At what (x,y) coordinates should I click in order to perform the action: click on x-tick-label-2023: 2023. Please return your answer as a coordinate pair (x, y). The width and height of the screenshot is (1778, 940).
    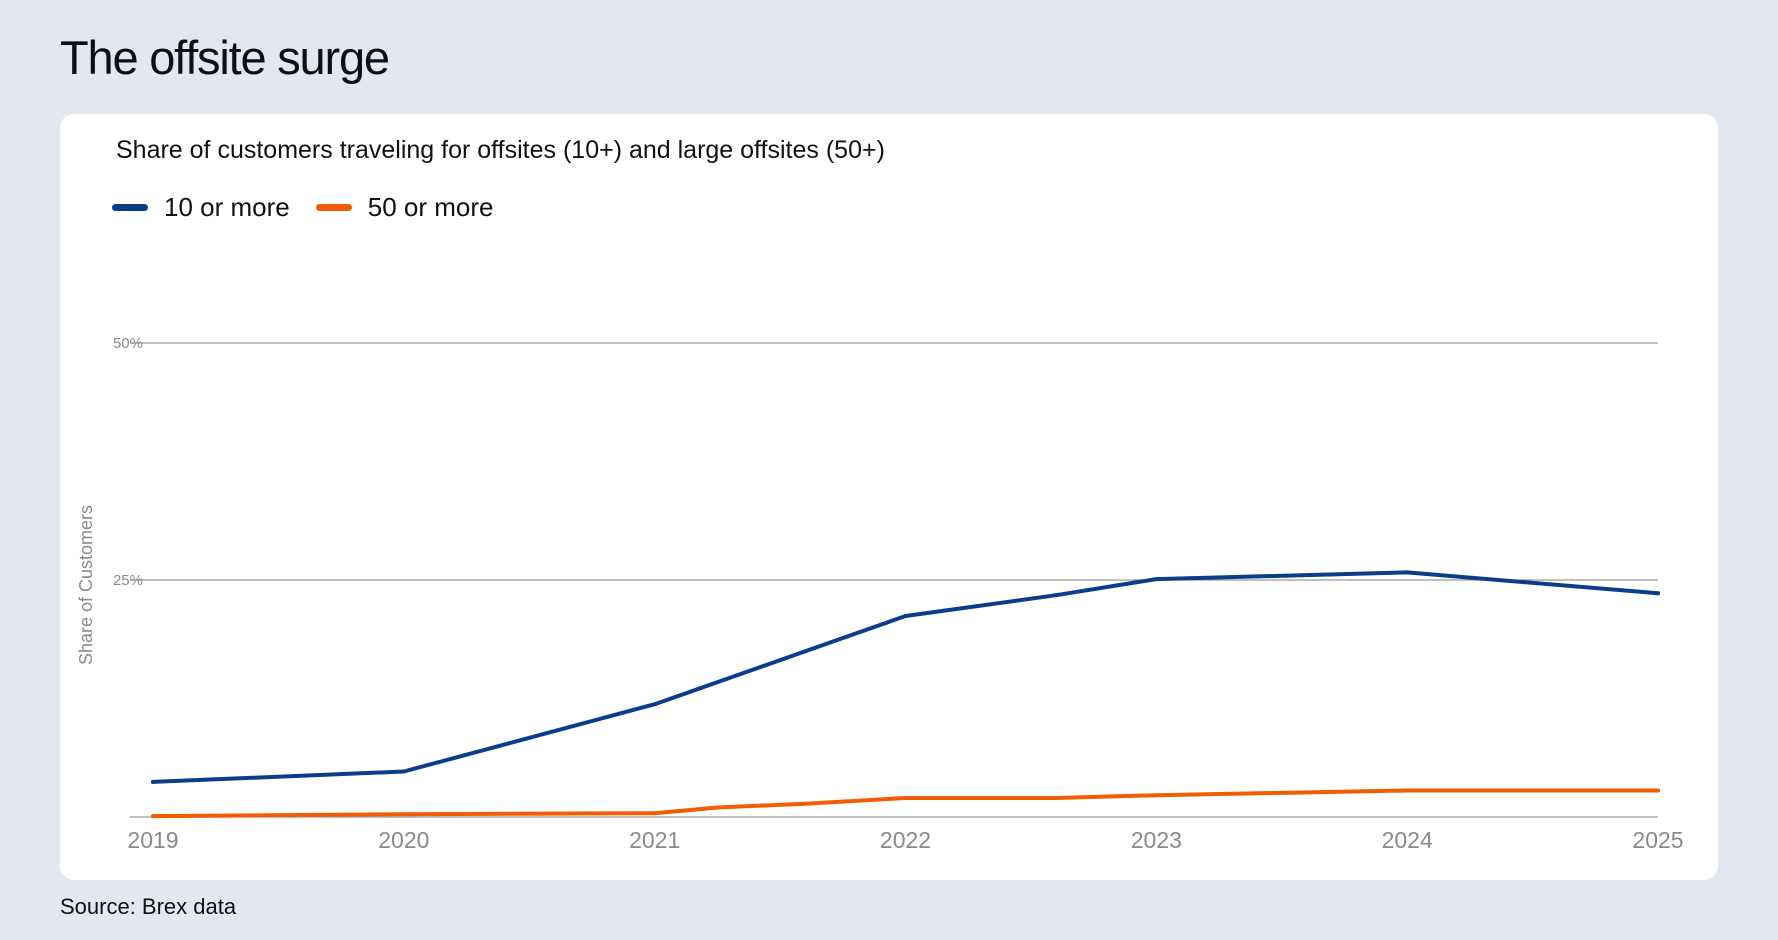
    Looking at the image, I should click on (1156, 840).